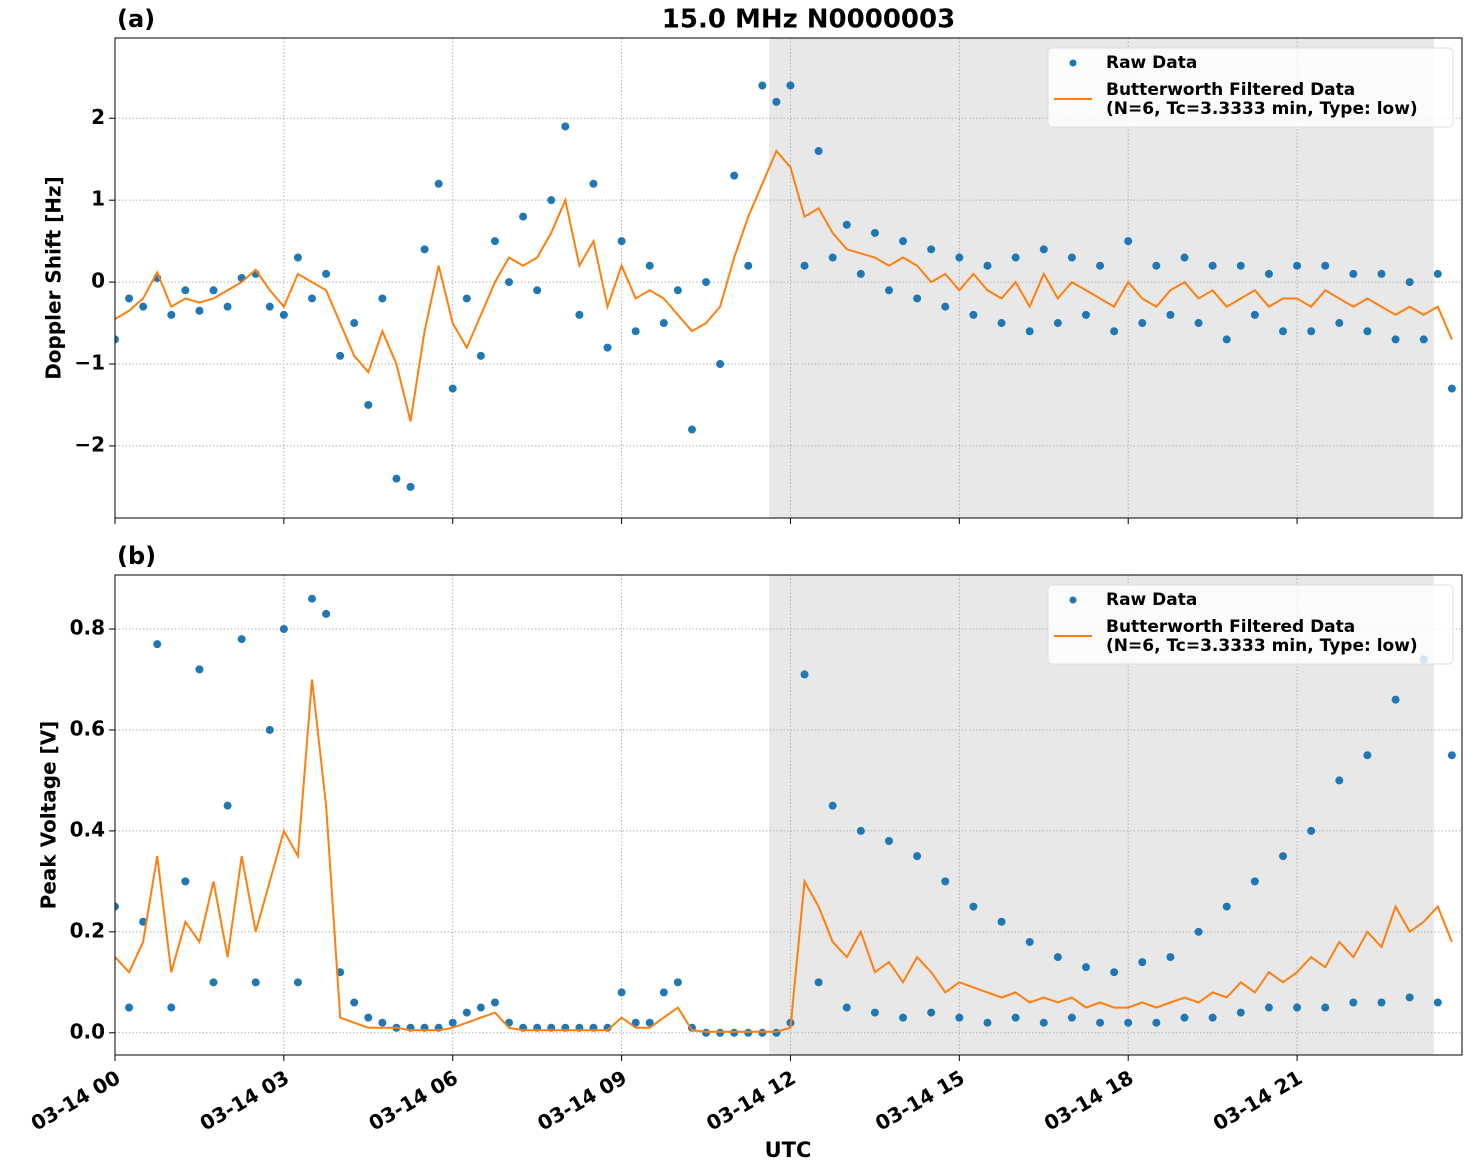 The width and height of the screenshot is (1472, 1172). What do you see at coordinates (920, 1100) in the screenshot?
I see `x-tick-label: 03-14 15` at bounding box center [920, 1100].